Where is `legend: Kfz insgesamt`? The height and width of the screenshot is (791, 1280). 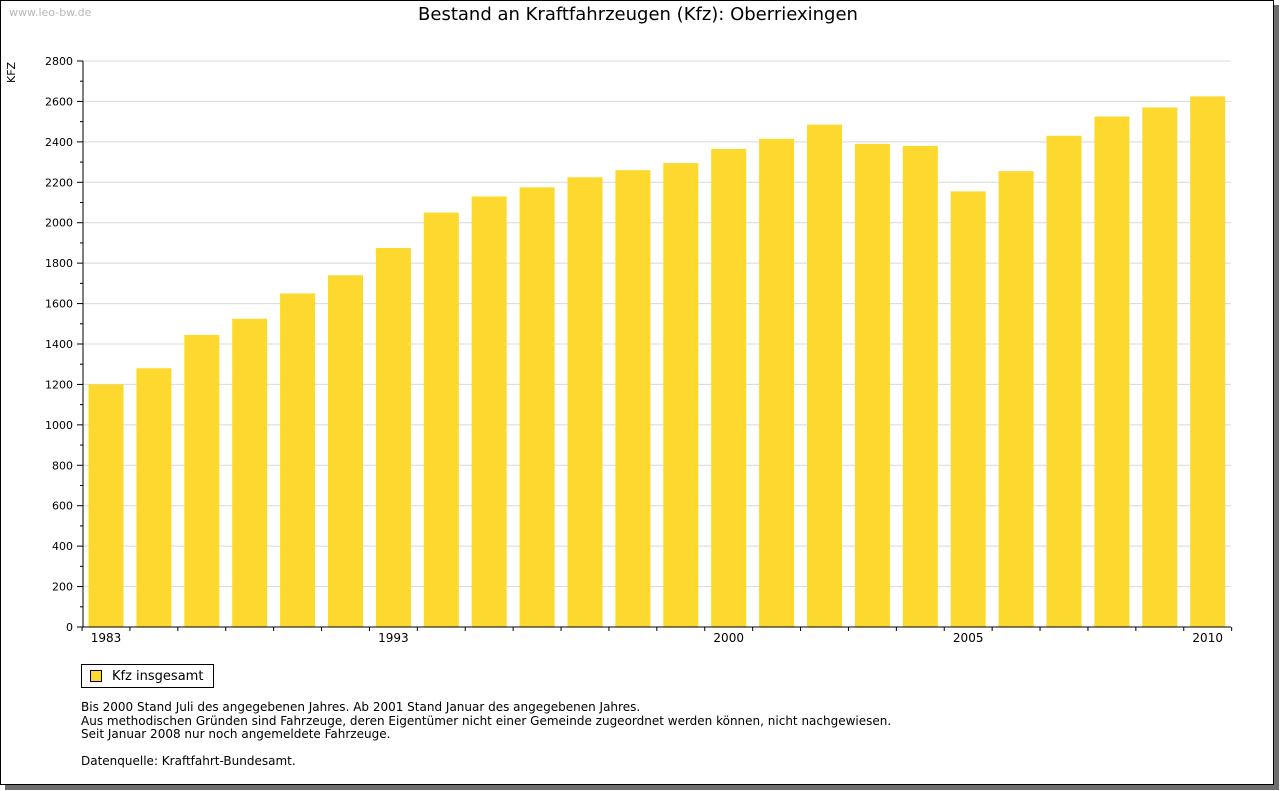 legend: Kfz insgesamt is located at coordinates (148, 676).